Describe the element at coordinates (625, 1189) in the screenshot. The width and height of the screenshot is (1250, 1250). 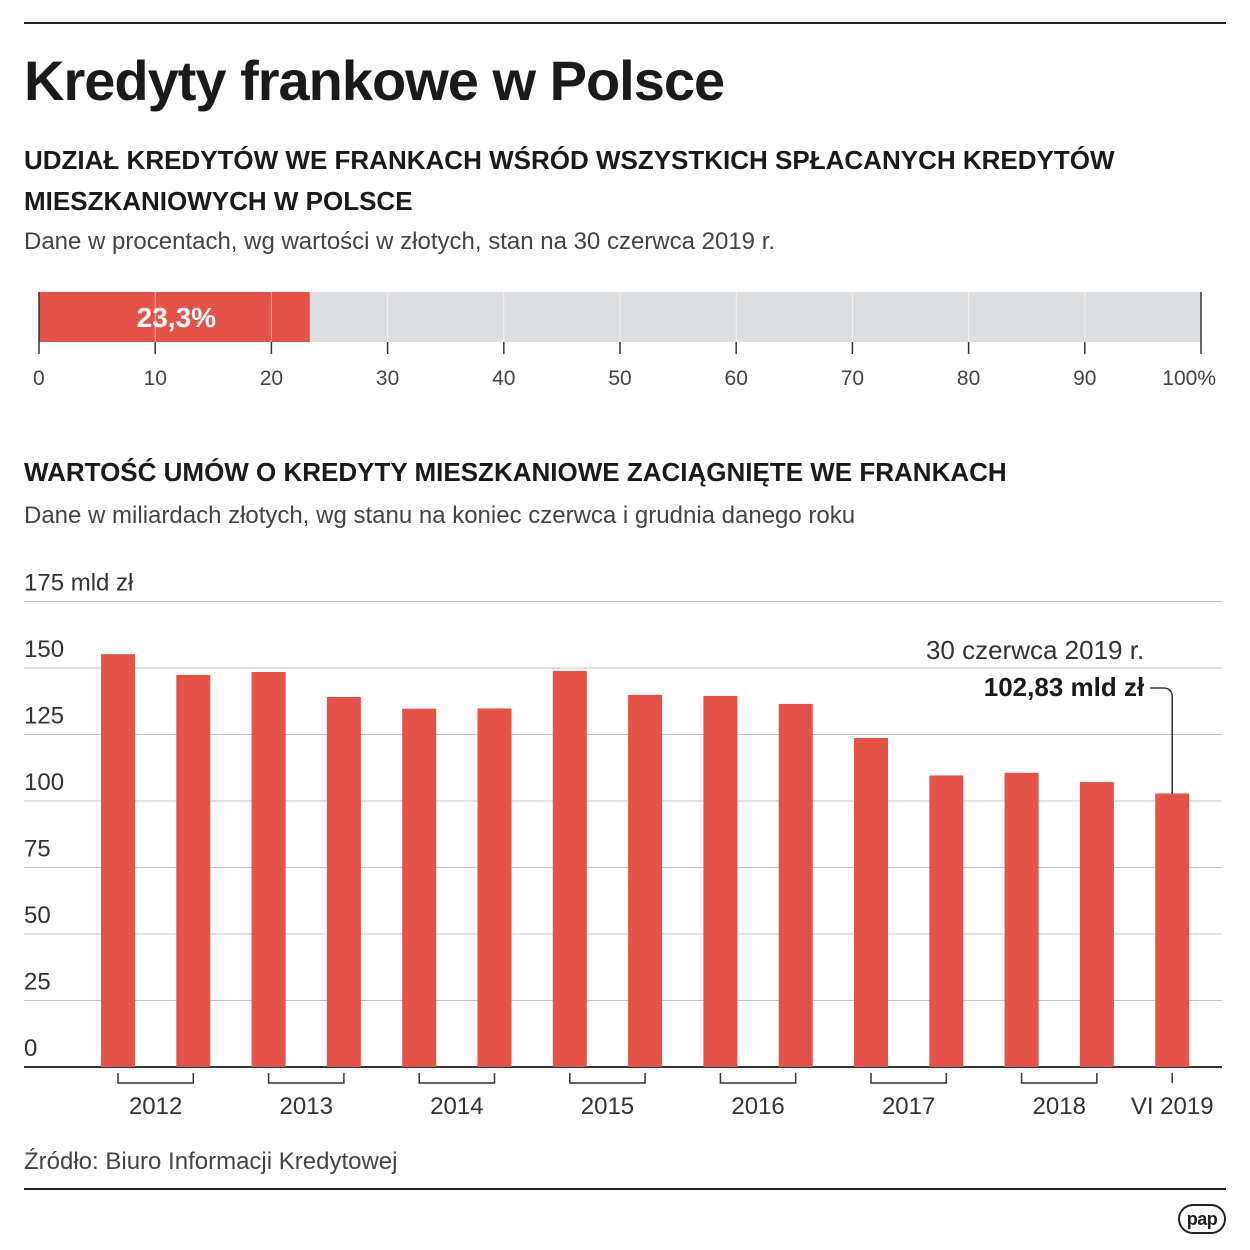
I see `bottom-rule` at that location.